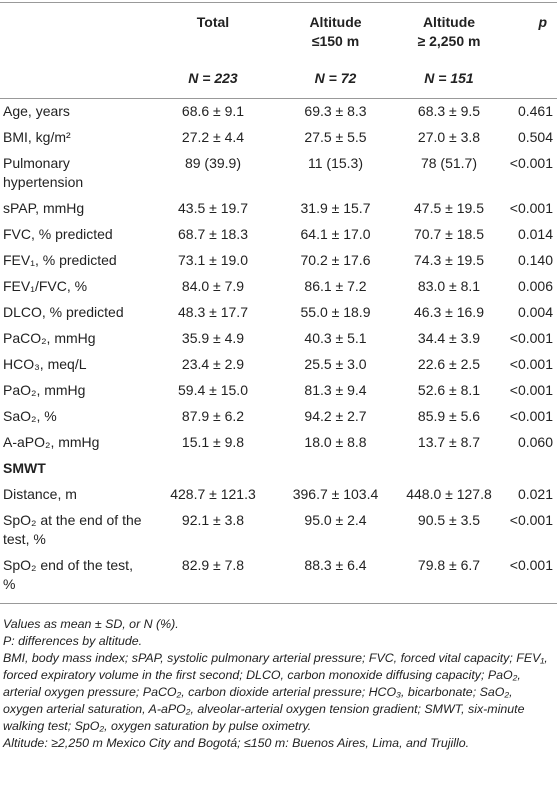  What do you see at coordinates (49, 338) in the screenshot?
I see `row-label: PaCO₂, mmHg` at bounding box center [49, 338].